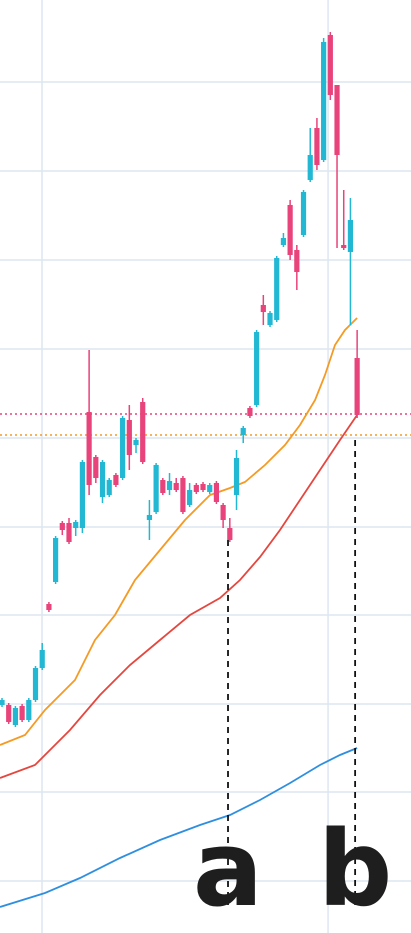 The width and height of the screenshot is (411, 933). What do you see at coordinates (228, 869) in the screenshot?
I see `annotation-label: a` at bounding box center [228, 869].